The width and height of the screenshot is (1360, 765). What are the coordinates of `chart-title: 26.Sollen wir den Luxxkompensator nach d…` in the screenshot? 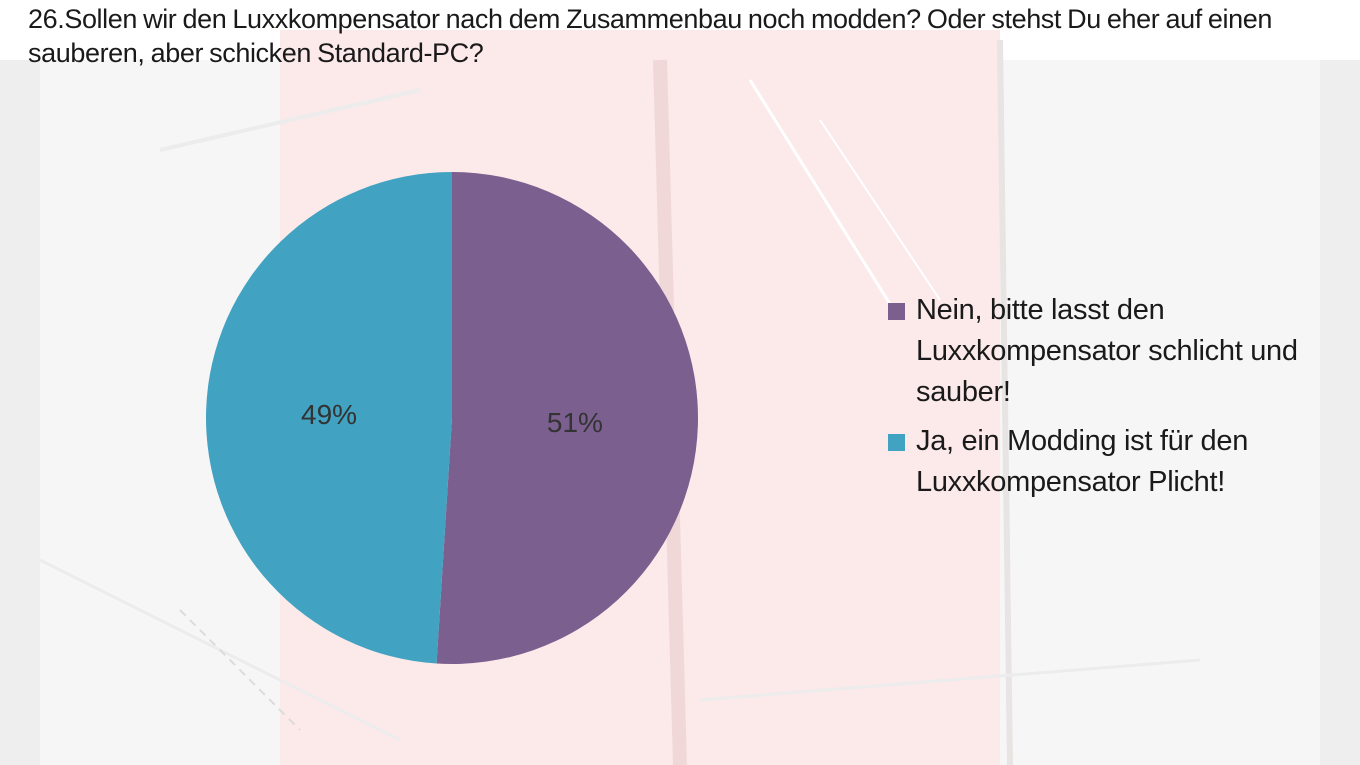 It's located at (650, 36).